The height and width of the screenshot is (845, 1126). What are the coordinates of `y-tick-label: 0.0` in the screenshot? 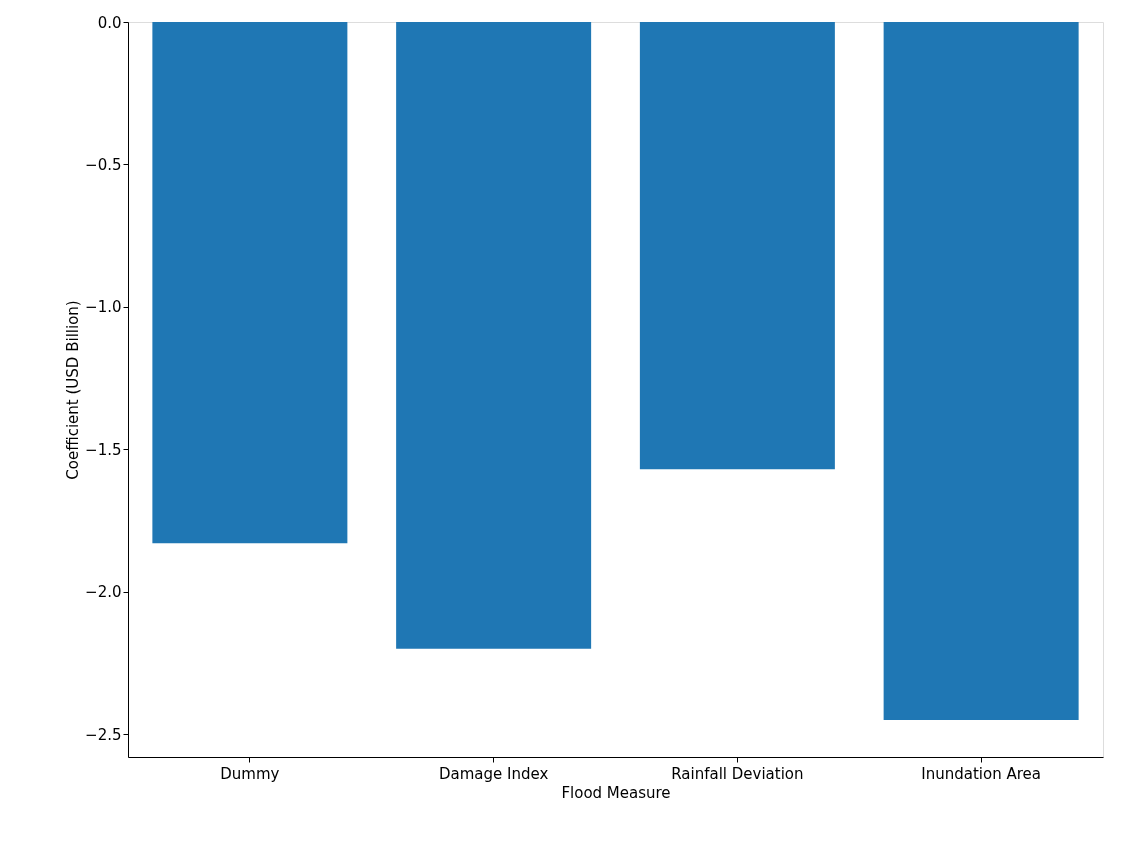 It's located at (109, 22).